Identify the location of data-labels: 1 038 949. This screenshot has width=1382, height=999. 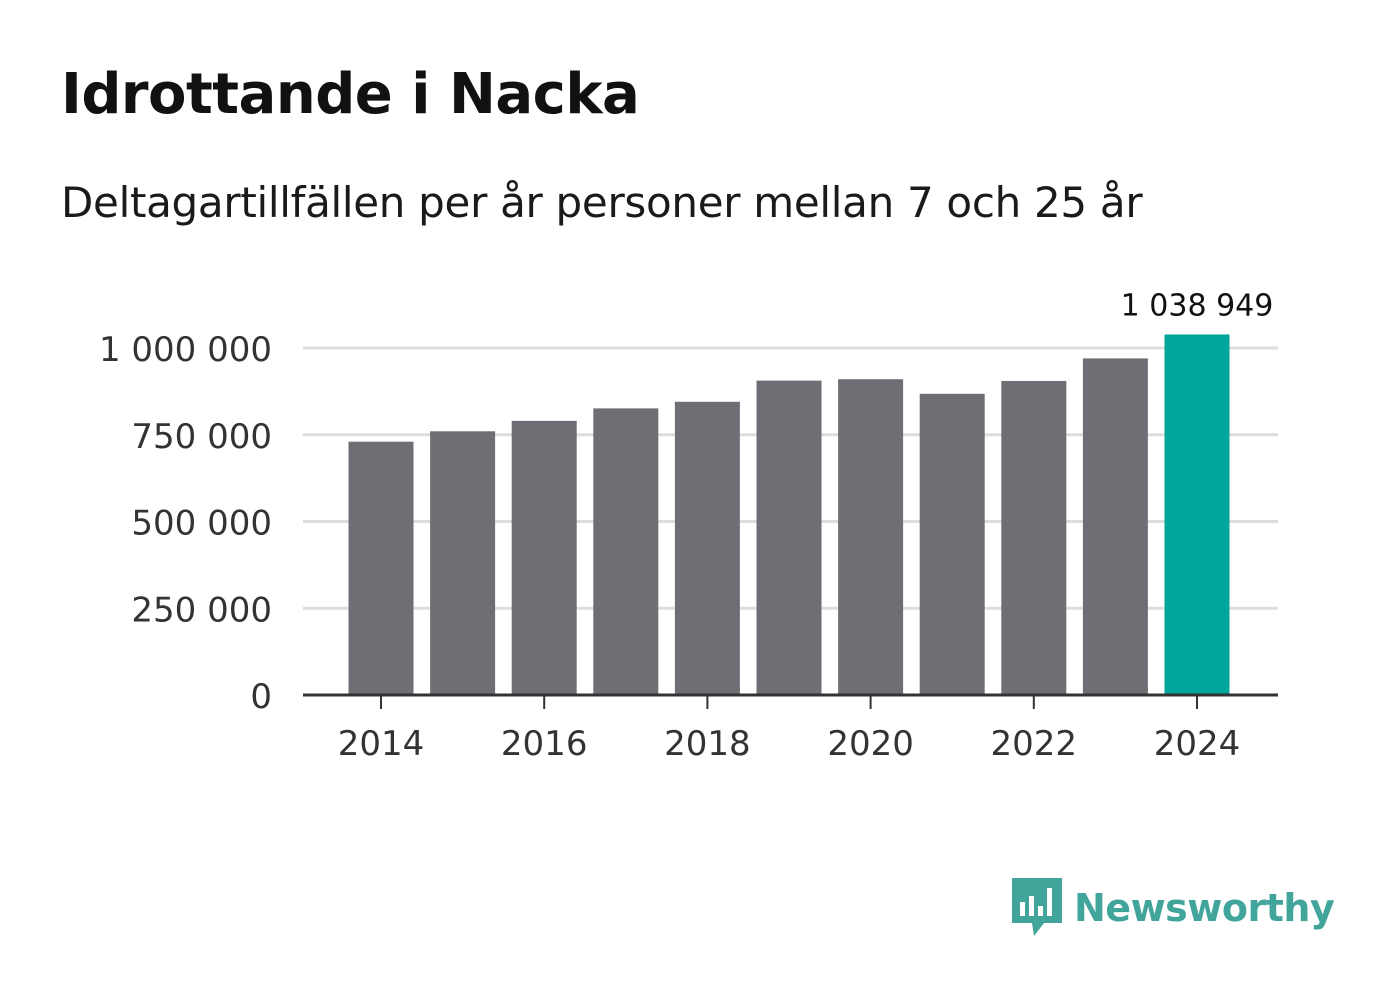
(1197, 305).